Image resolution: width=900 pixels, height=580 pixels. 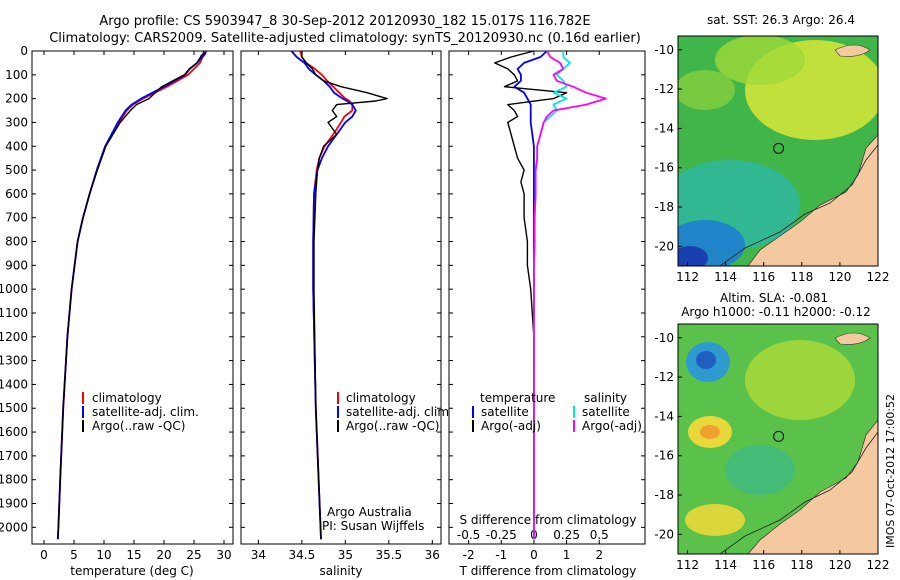 I want to click on depth-tick-label: 500, so click(x=16, y=170).